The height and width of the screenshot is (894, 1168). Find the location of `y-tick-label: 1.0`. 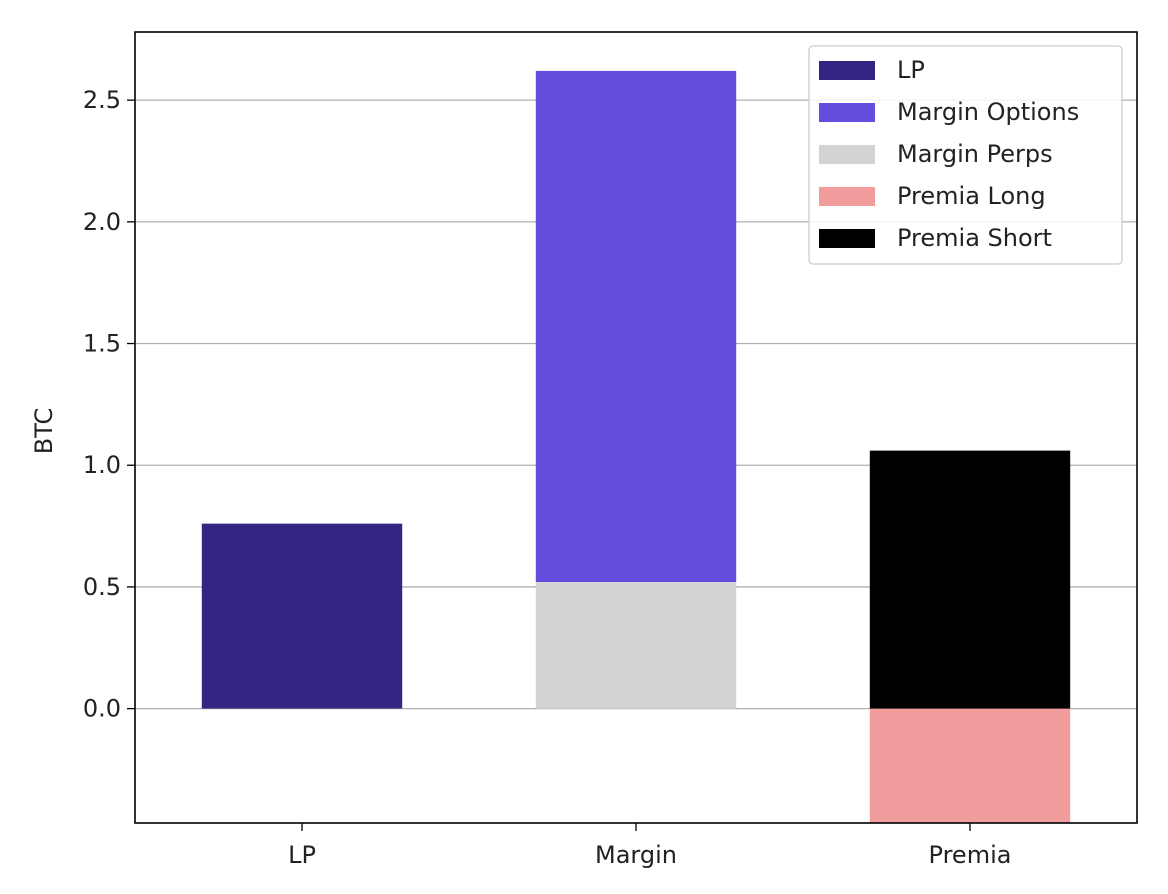

y-tick-label: 1.0 is located at coordinates (102, 465).